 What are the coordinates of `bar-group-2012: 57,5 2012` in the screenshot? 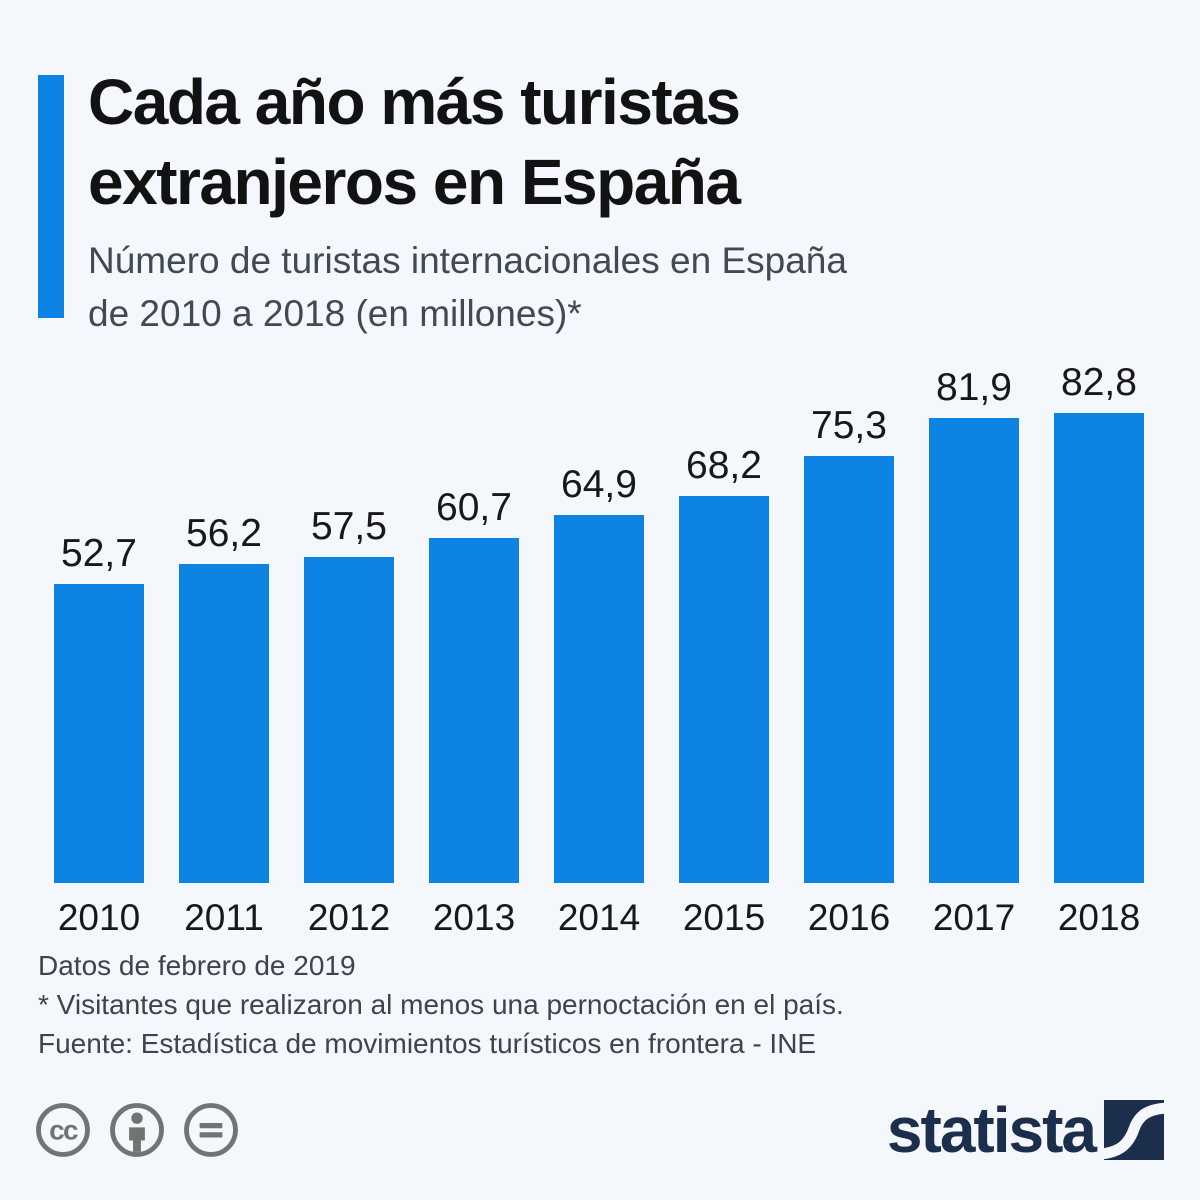 It's located at (349, 722).